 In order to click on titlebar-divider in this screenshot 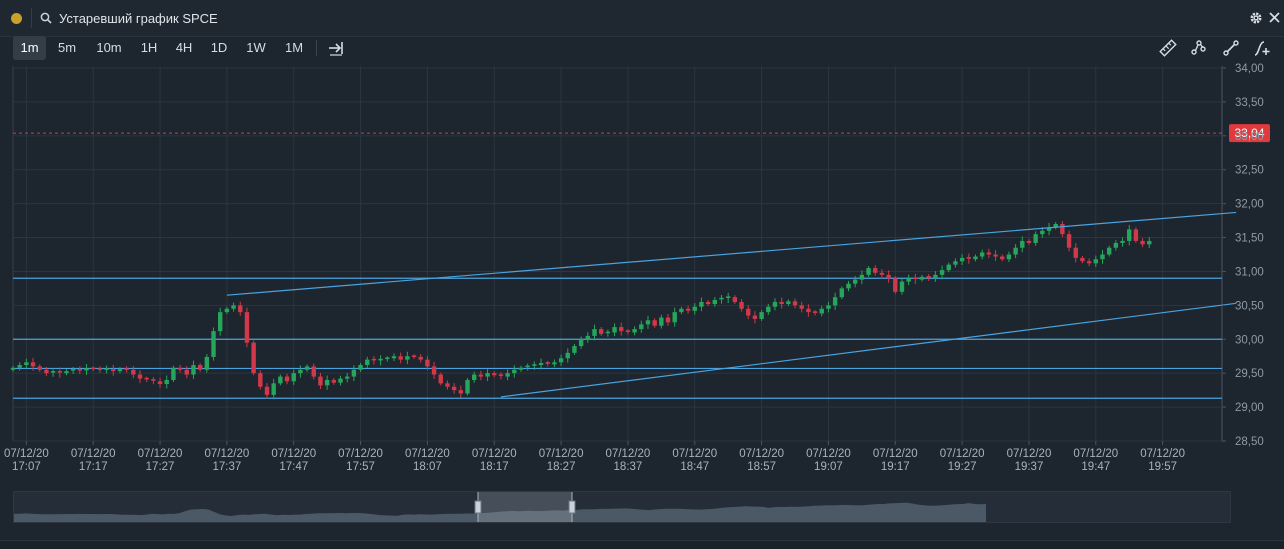, I will do `click(31, 18)`.